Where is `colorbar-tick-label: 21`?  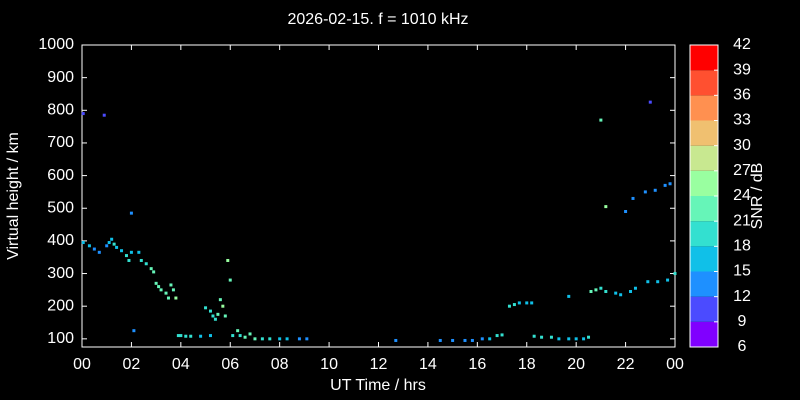
colorbar-tick-label: 21 is located at coordinates (742, 220).